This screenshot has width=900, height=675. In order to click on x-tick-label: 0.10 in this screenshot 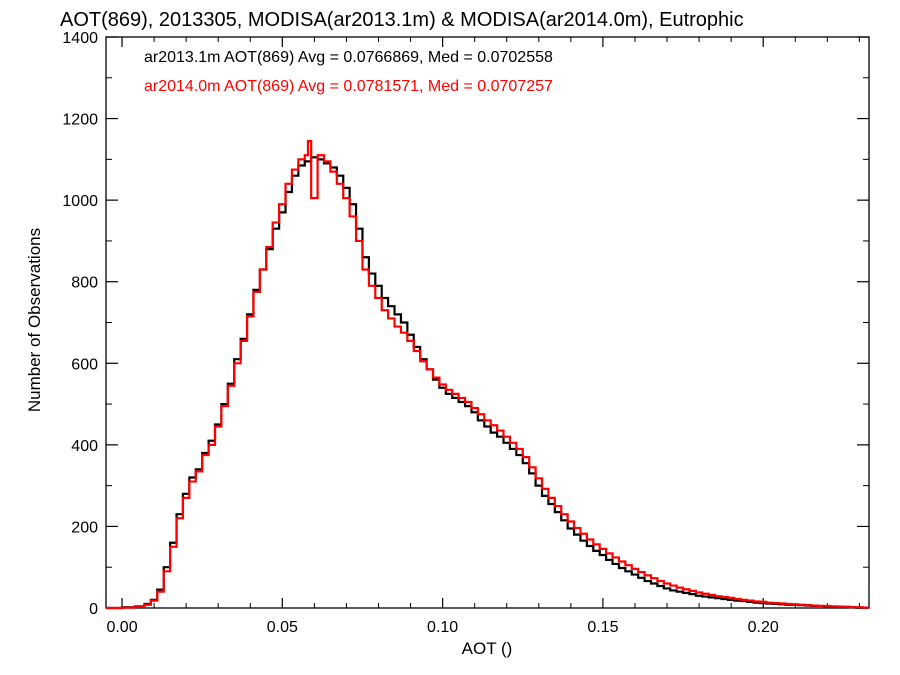, I will do `click(442, 627)`.